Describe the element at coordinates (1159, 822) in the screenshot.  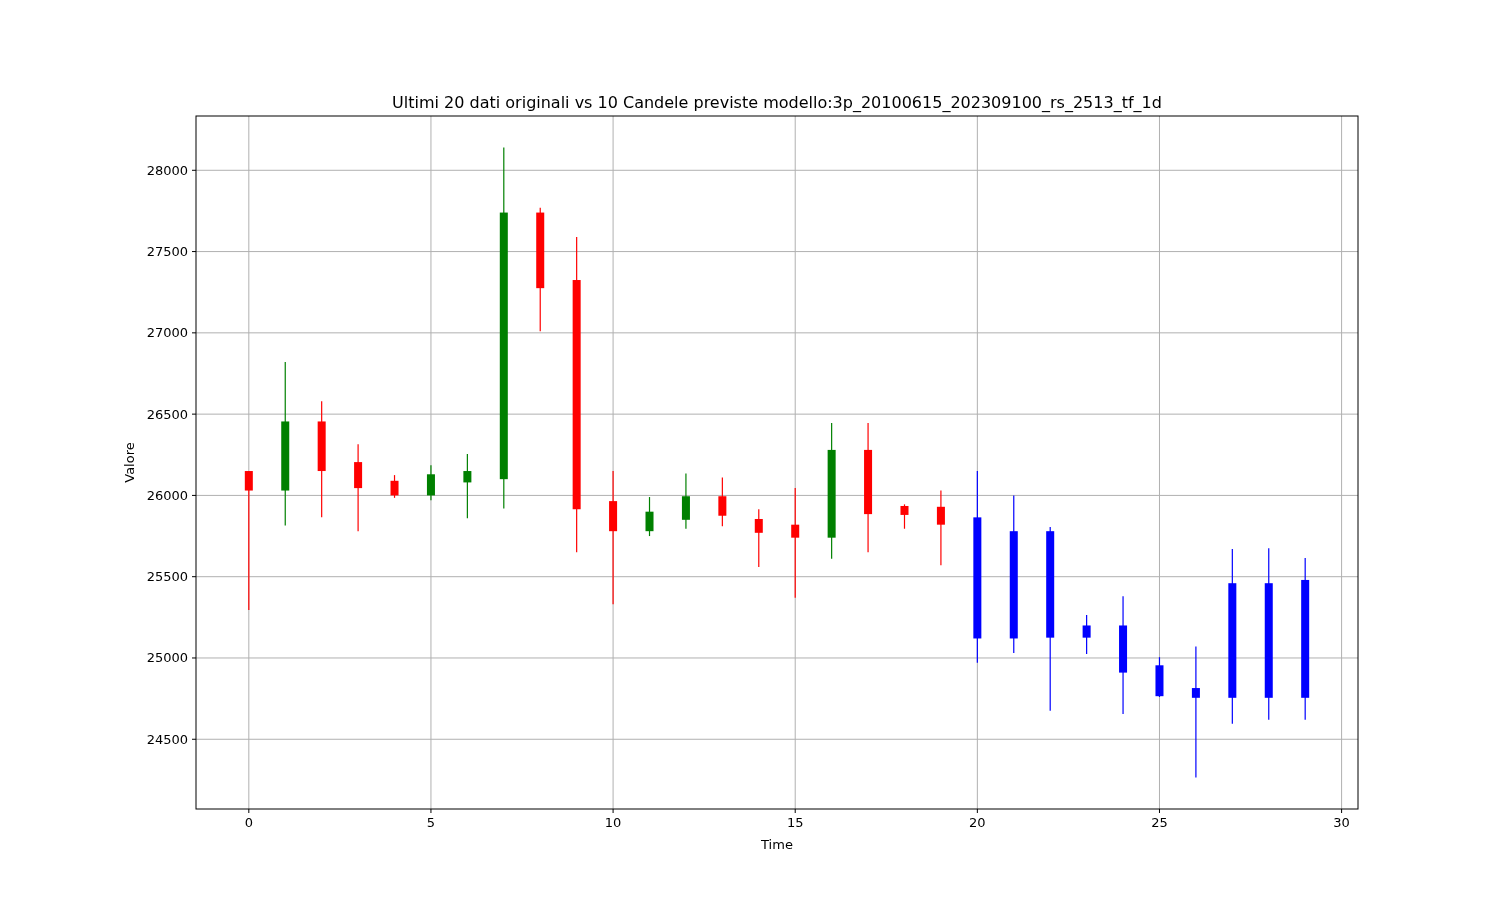
I see `x-tick-label: 25` at that location.